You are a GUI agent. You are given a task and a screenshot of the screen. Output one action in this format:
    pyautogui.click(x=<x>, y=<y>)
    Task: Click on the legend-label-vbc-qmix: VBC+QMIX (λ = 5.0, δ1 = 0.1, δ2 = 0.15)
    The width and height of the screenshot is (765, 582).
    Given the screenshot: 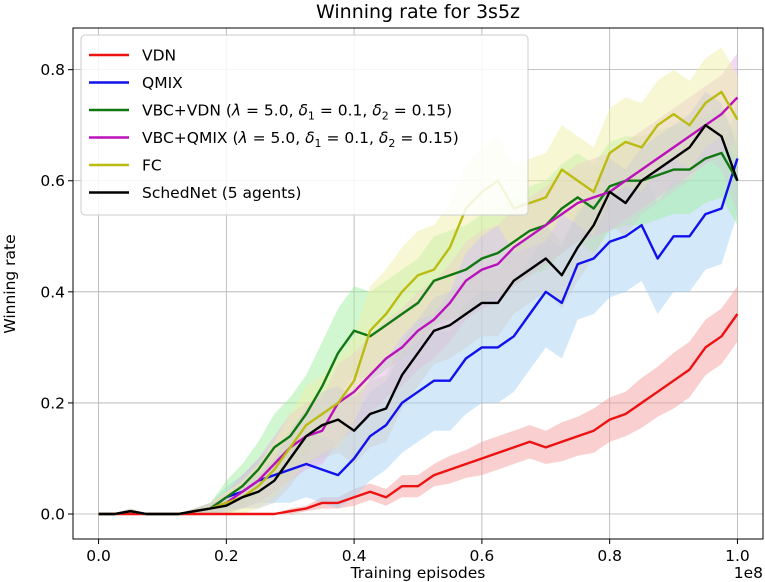 What is the action you would take?
    pyautogui.click(x=300, y=139)
    